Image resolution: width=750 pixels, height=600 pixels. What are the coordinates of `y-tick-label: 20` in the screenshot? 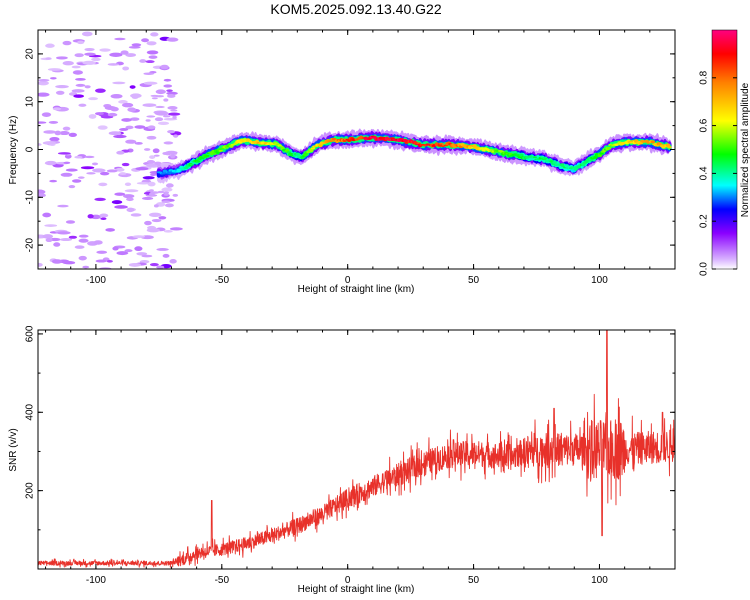 It's located at (30, 54).